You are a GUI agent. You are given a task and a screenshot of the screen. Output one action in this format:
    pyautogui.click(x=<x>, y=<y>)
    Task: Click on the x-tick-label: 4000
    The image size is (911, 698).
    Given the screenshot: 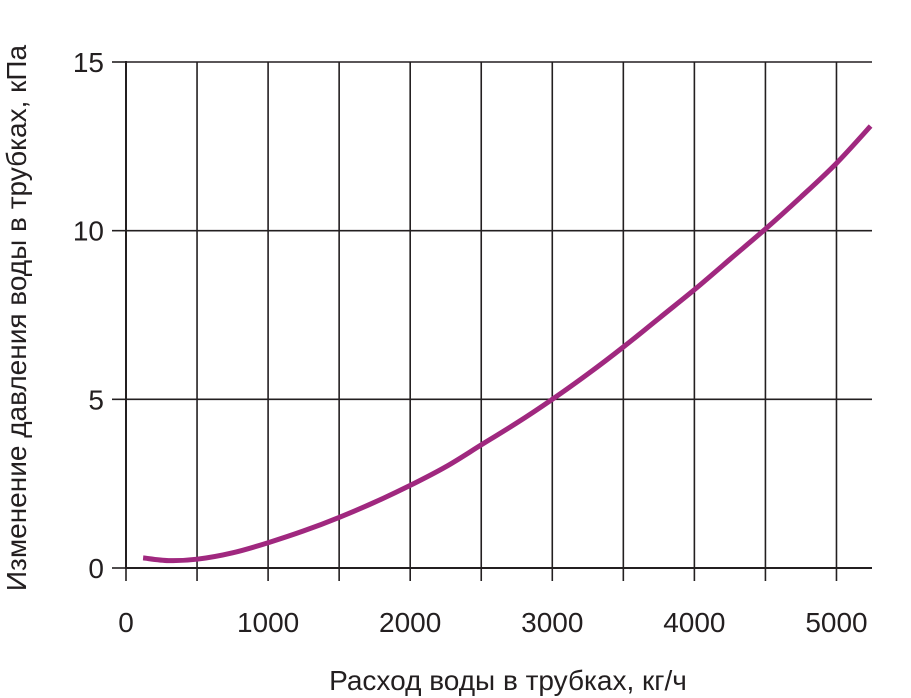 What is the action you would take?
    pyautogui.click(x=694, y=622)
    